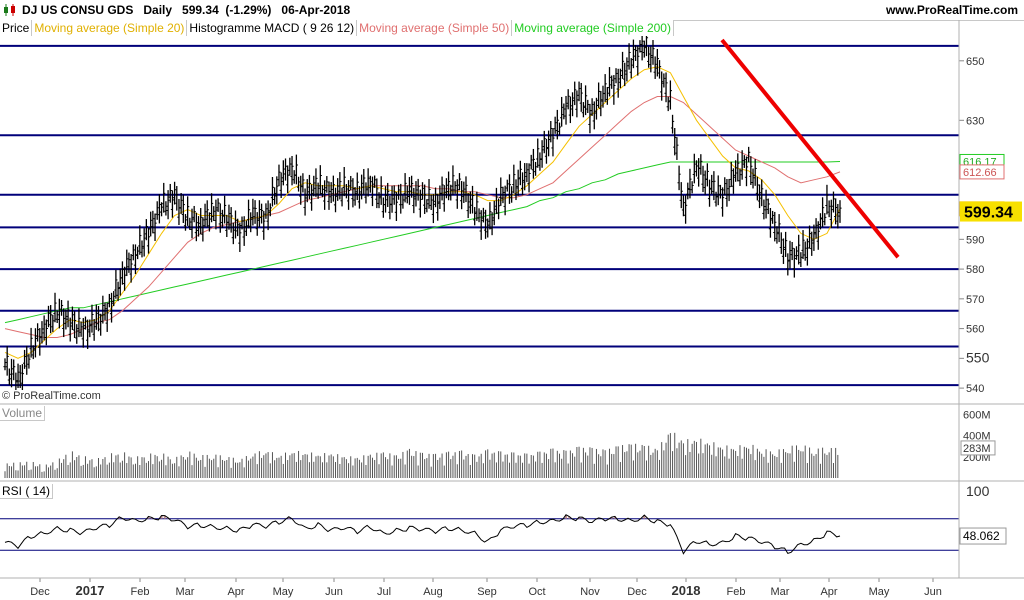  Describe the element at coordinates (951, 10) in the screenshot. I see `site-link: www.ProRealTime.com` at that location.